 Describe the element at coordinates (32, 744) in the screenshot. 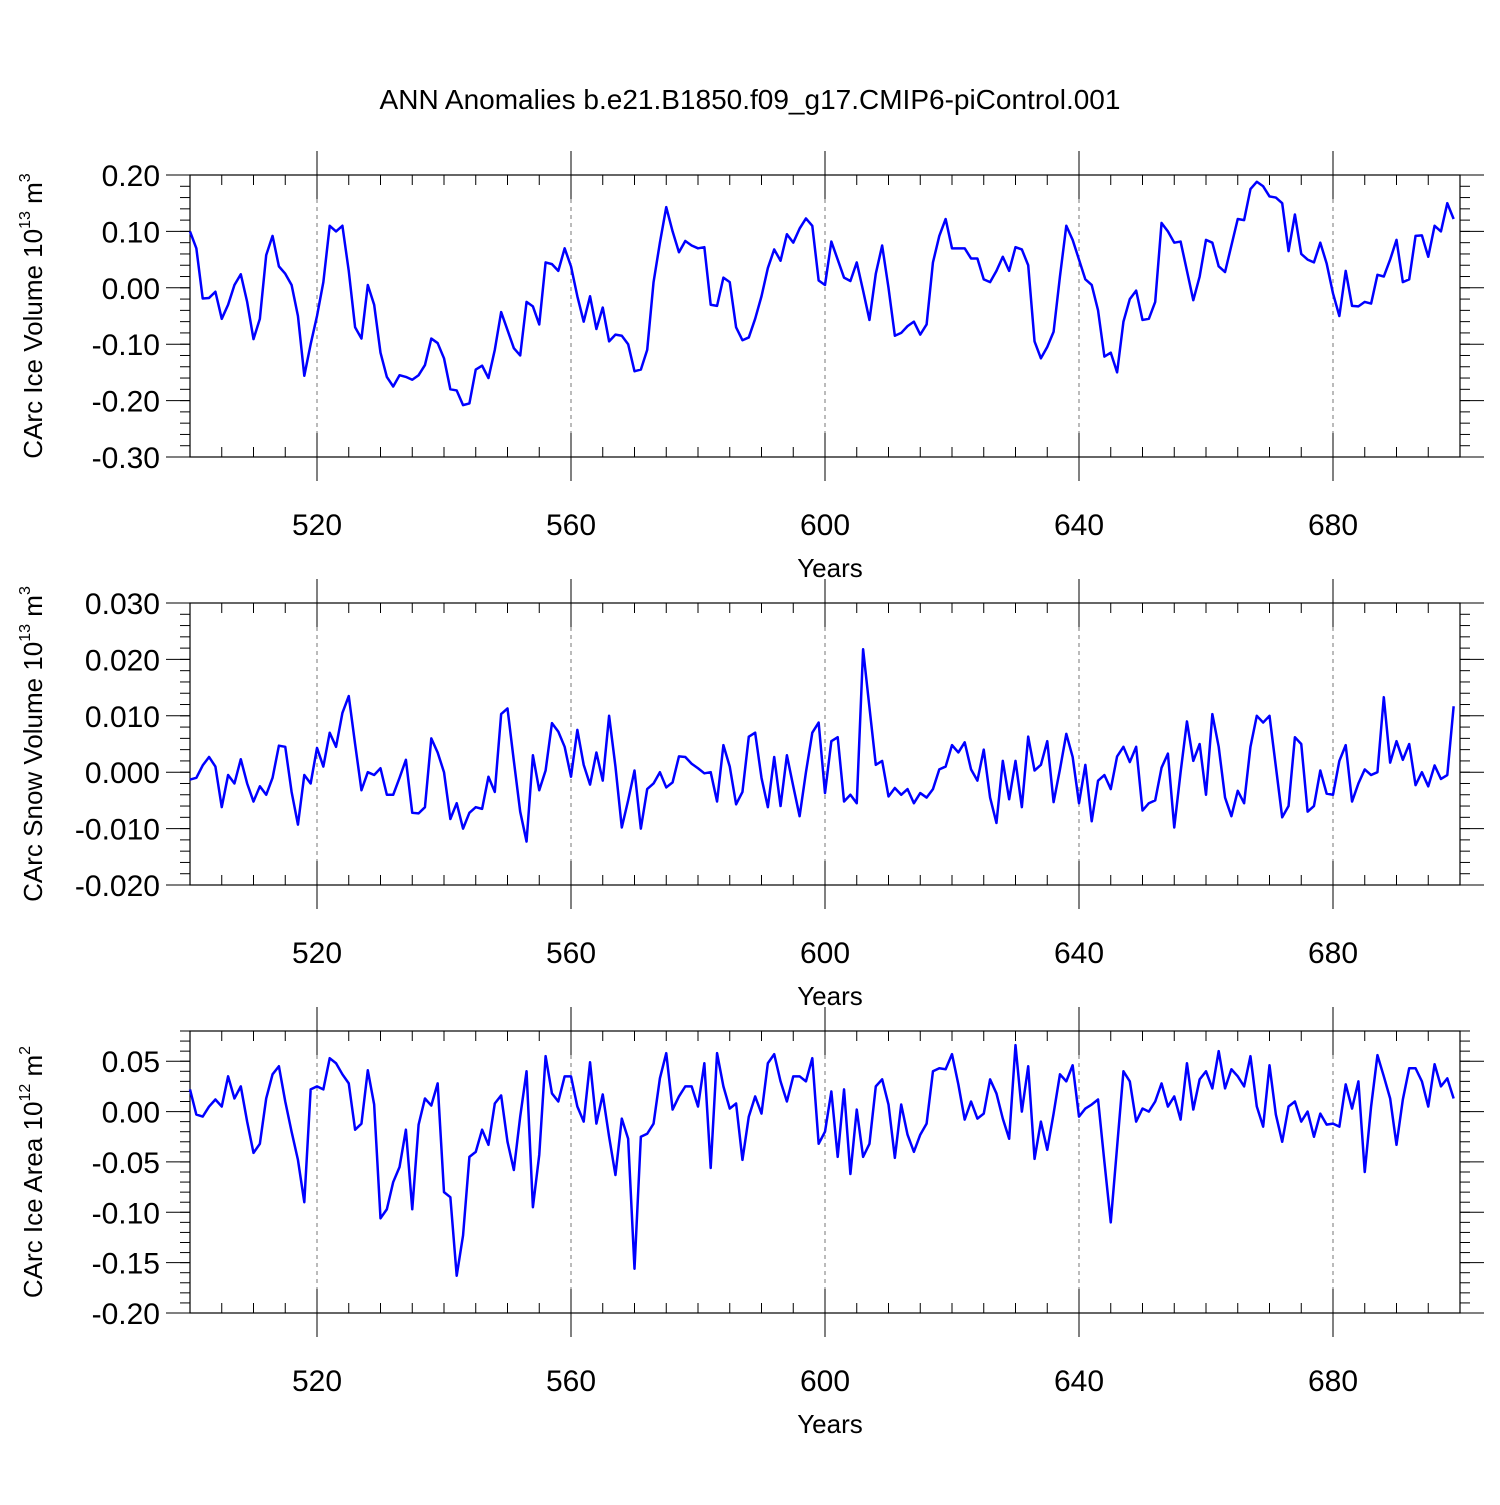

I see `y-axis-title: CArc Snow Volume 1013 m3` at that location.